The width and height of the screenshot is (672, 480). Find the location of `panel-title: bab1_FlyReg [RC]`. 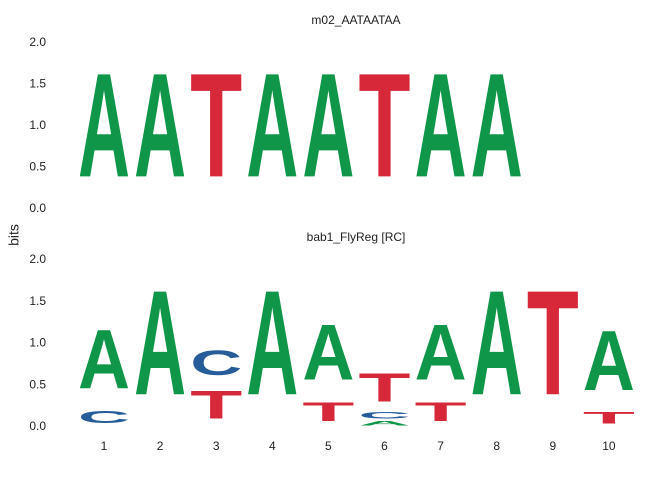

panel-title: bab1_FlyReg [RC] is located at coordinates (356, 237).